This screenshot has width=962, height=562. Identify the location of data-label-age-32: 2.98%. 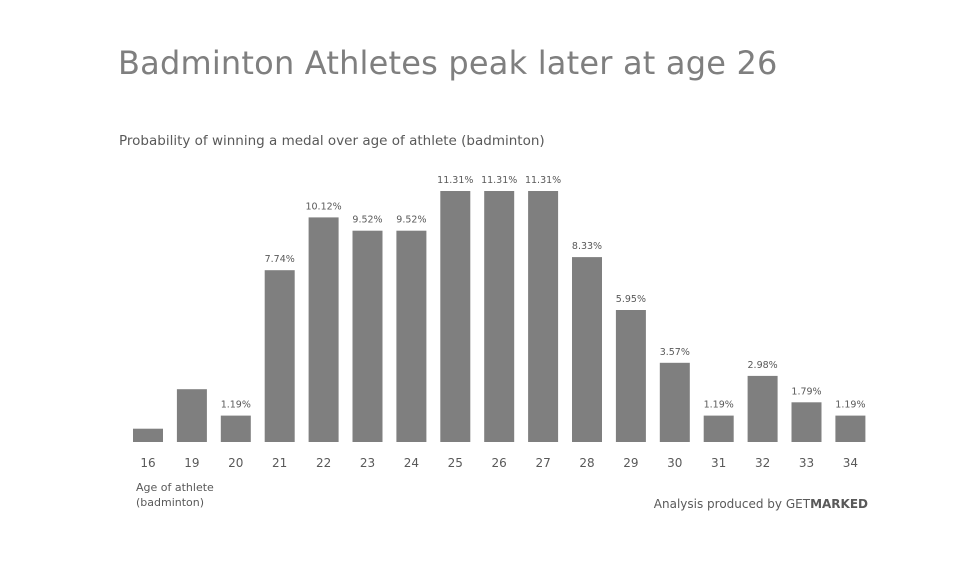
(763, 365).